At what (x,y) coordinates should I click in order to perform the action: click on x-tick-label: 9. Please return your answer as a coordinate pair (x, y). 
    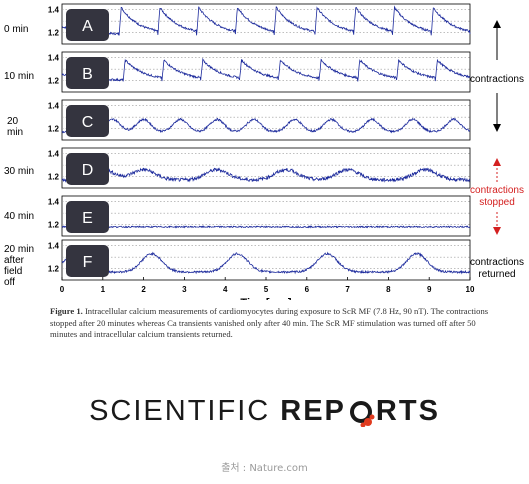
    Looking at the image, I should click on (429, 289).